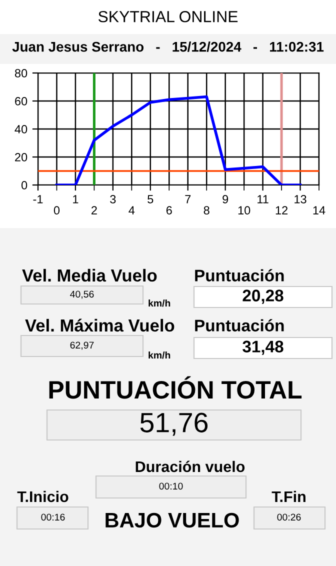 This screenshot has width=336, height=566. Describe the element at coordinates (188, 199) in the screenshot. I see `x-tick-label: 7` at that location.